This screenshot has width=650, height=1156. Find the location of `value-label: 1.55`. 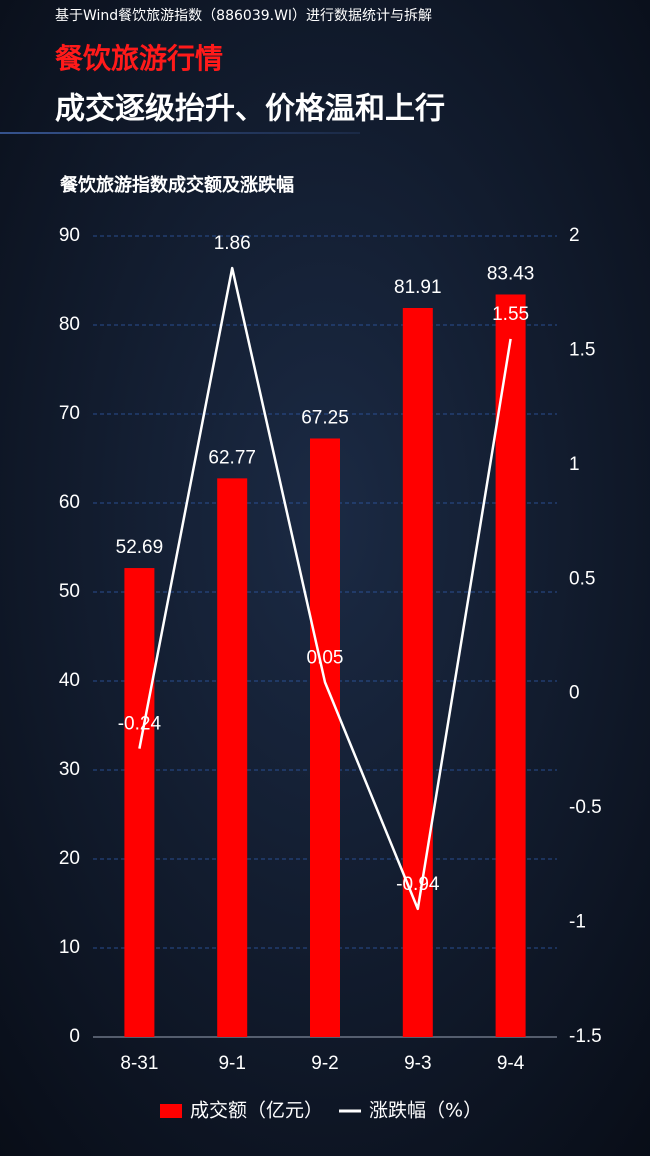

value-label: 1.55 is located at coordinates (510, 314).